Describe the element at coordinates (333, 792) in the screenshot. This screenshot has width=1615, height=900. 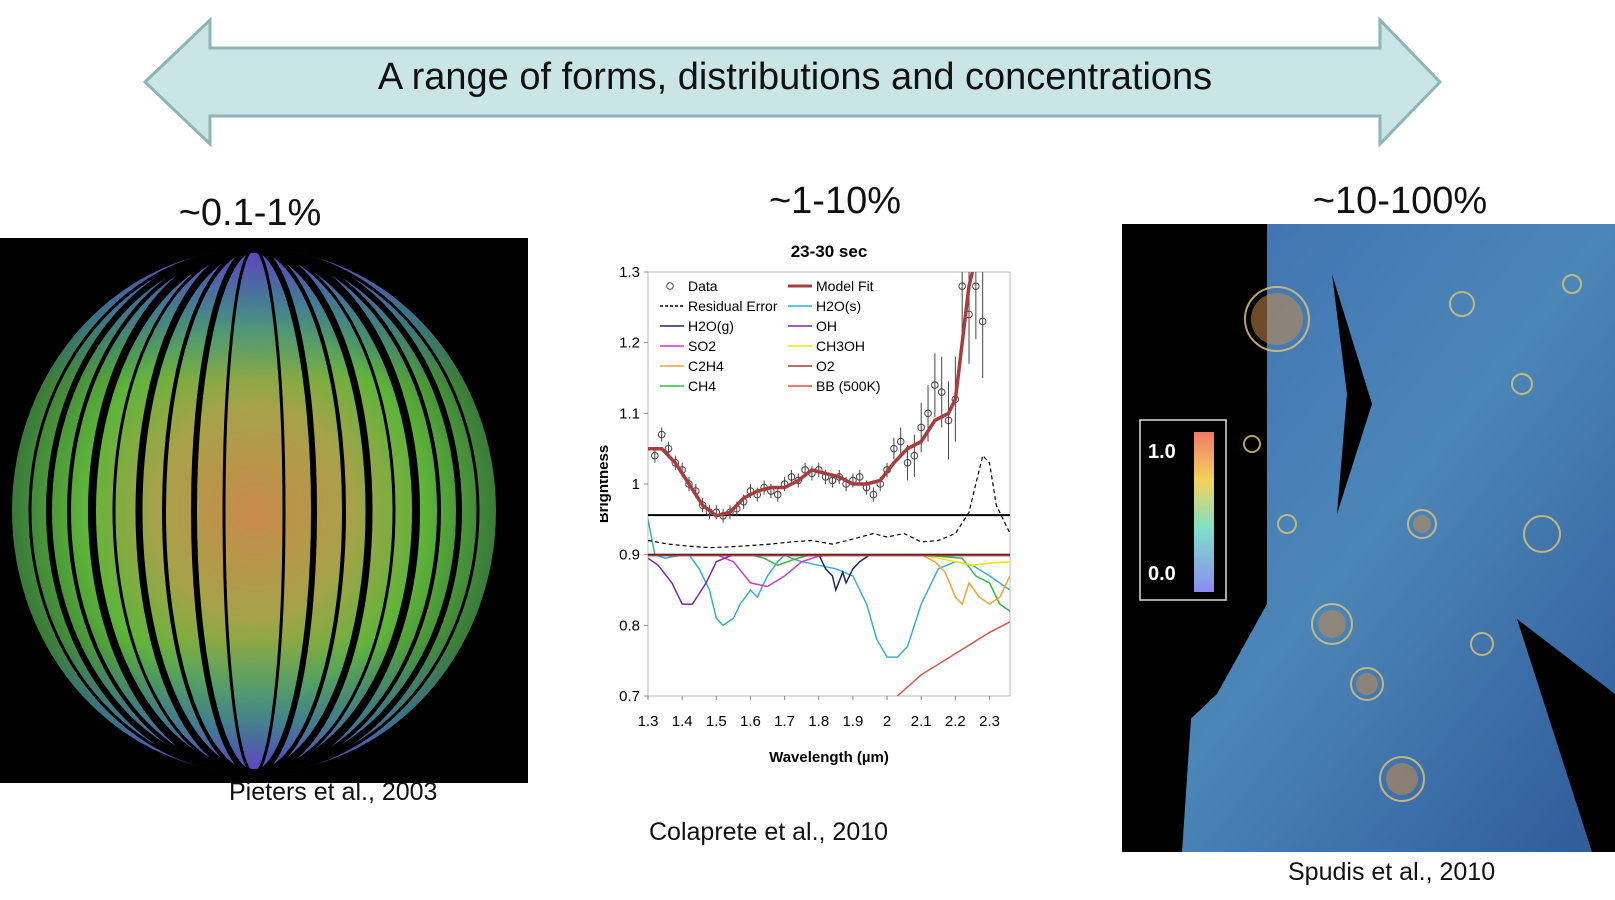
I see `citation-pieters: Pieters et al., 2003` at that location.